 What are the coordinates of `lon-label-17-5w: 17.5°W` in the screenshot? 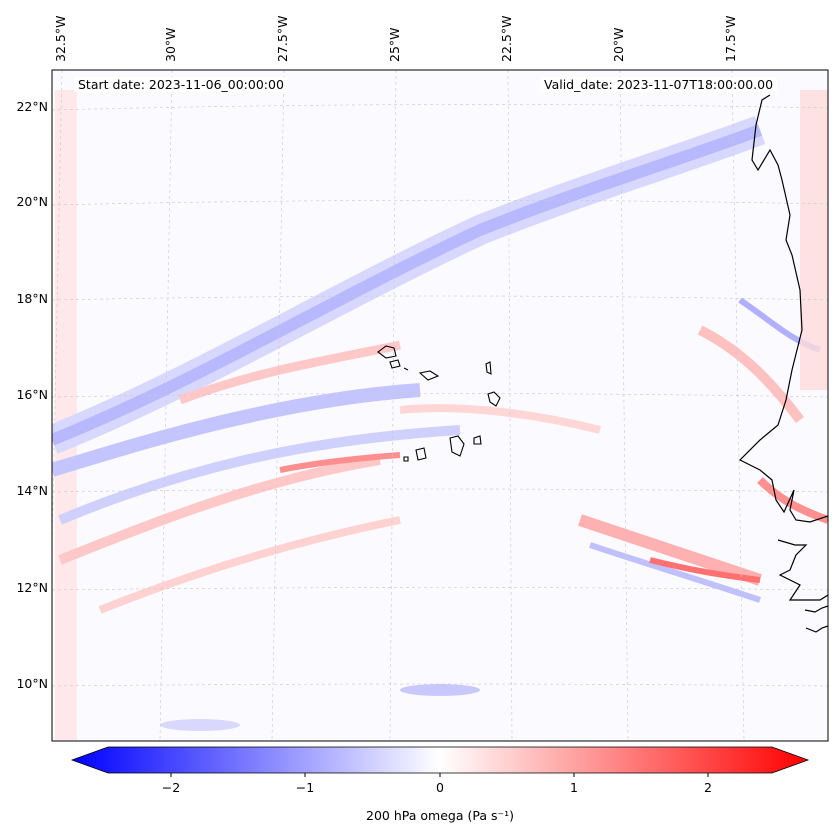 It's located at (730, 38).